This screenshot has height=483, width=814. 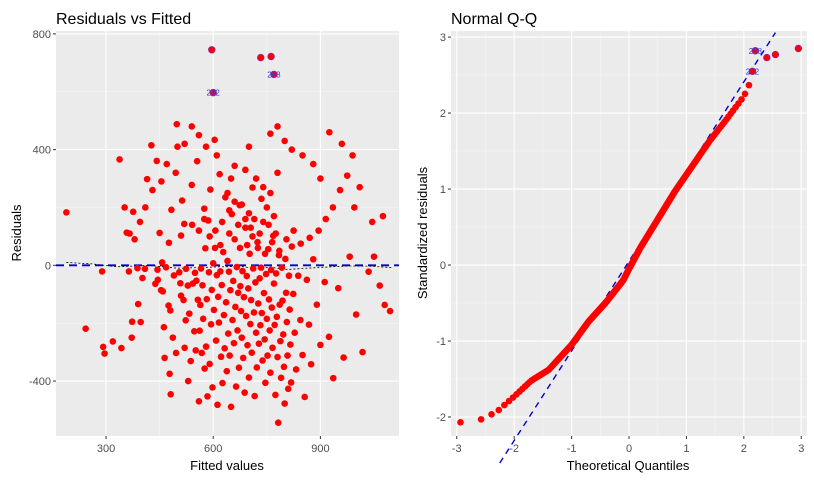 What do you see at coordinates (320, 449) in the screenshot?
I see `x-tick-label: 900` at bounding box center [320, 449].